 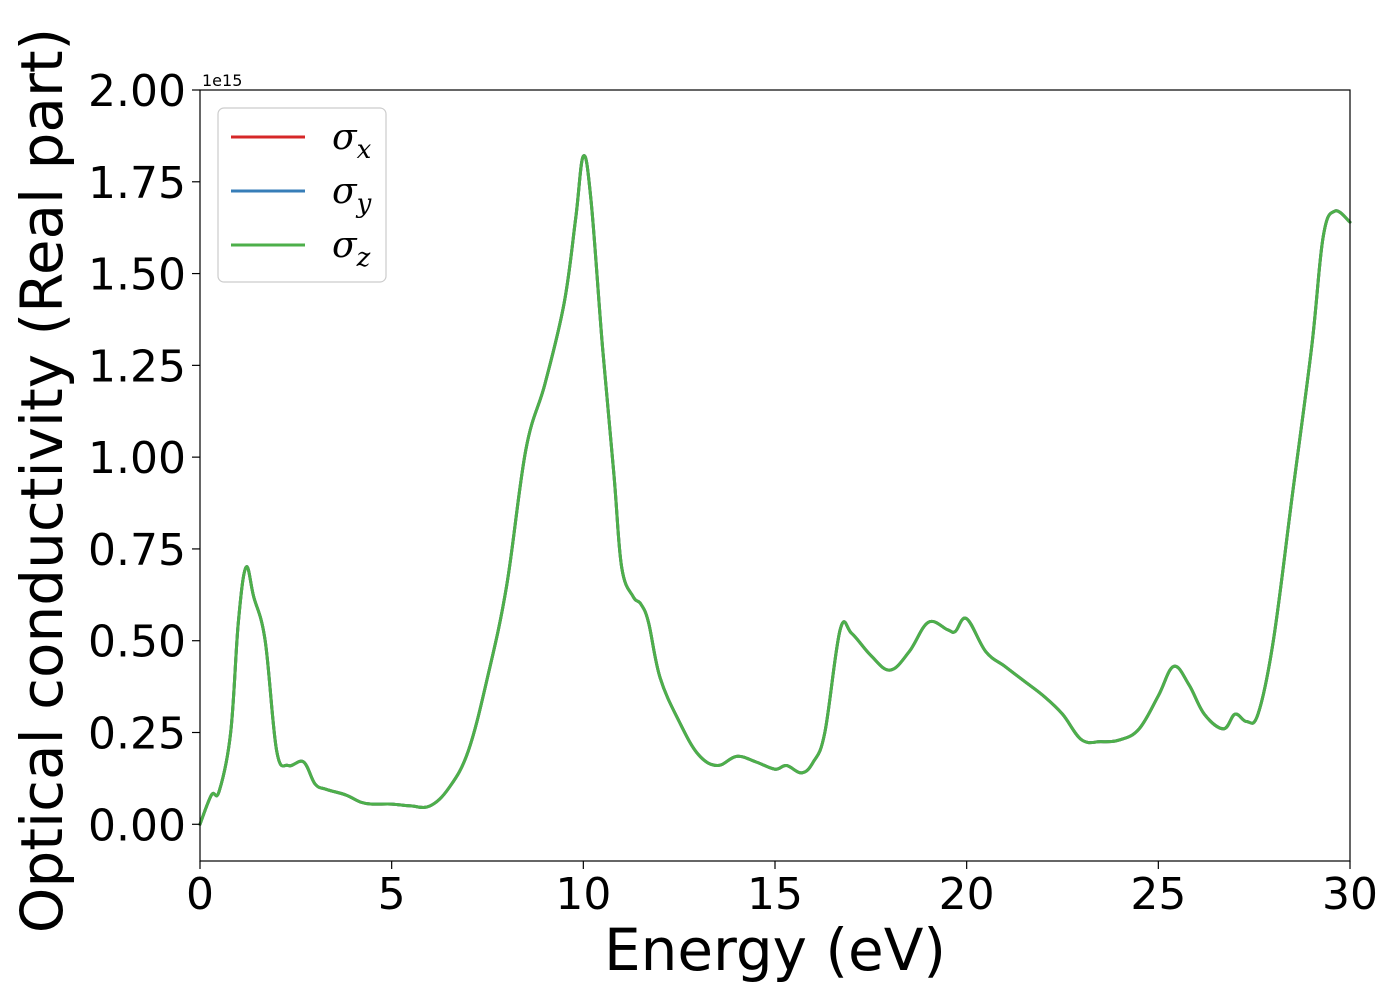 I want to click on x-tick-label: 20, so click(x=967, y=894).